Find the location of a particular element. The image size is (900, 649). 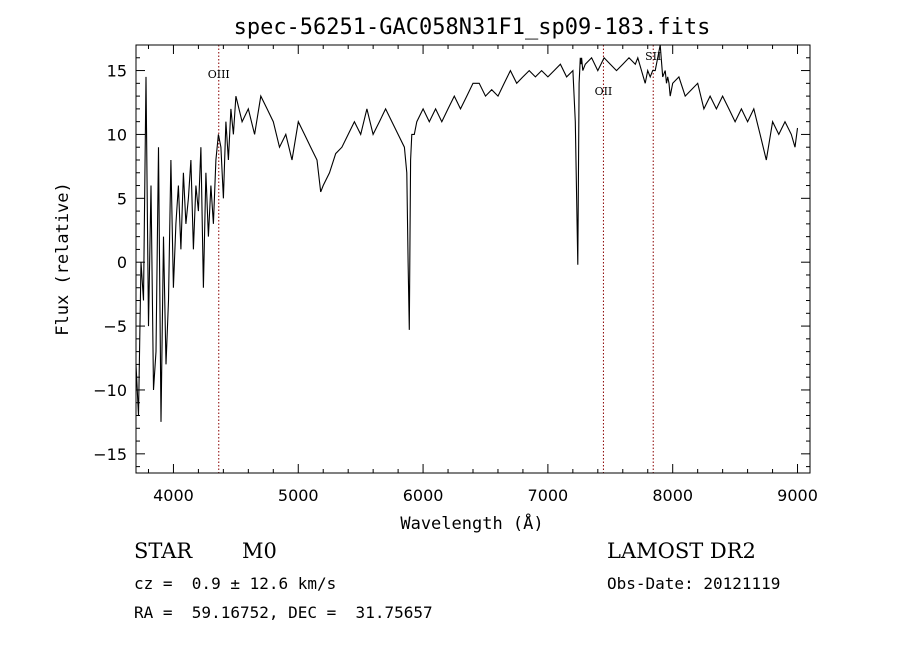

x-tick-label: 9000 is located at coordinates (797, 495).